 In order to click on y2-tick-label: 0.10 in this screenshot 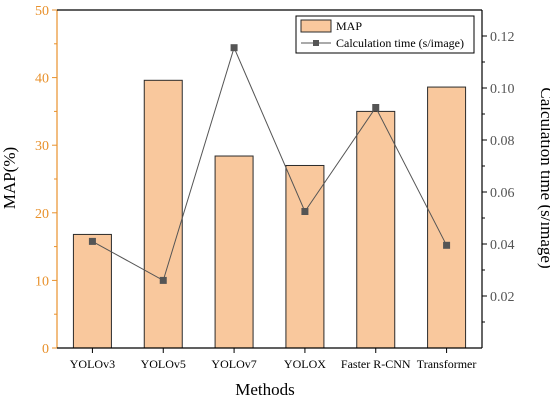, I will do `click(502, 89)`.